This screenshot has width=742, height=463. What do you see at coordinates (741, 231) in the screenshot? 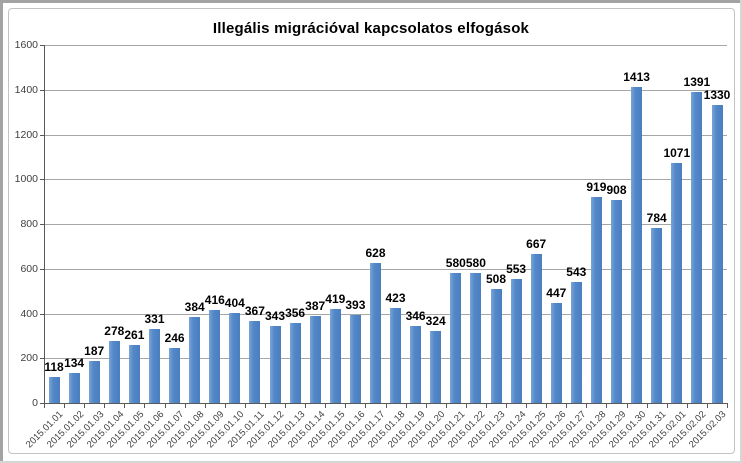
I see `window-edge-right` at bounding box center [741, 231].